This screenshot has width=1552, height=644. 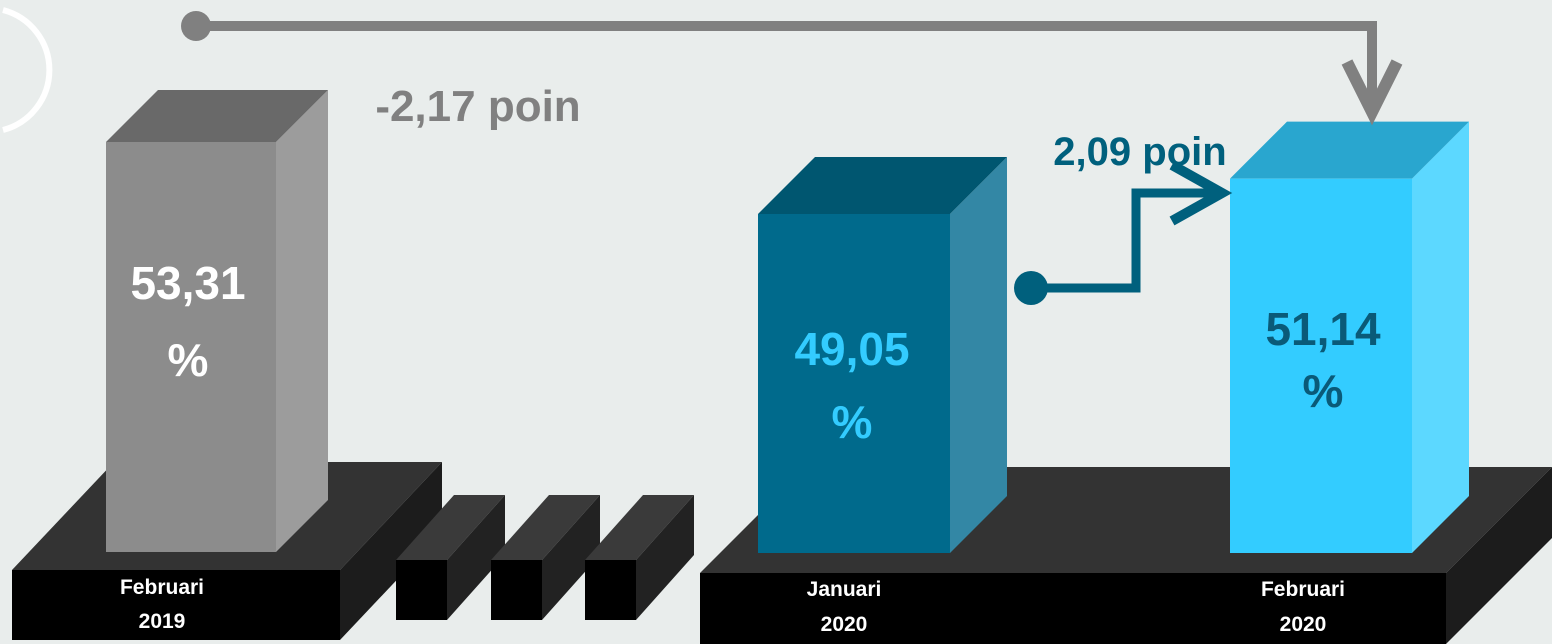 What do you see at coordinates (1323, 329) in the screenshot?
I see `value-label-number: 51,14` at bounding box center [1323, 329].